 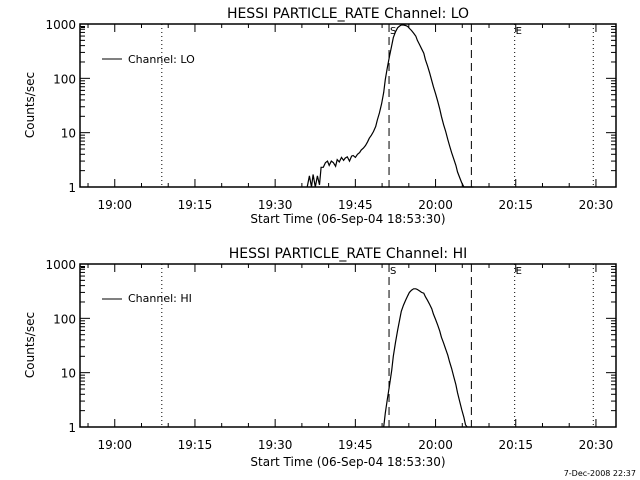 What do you see at coordinates (161, 59) in the screenshot?
I see `legend-label: Channel: LO` at bounding box center [161, 59].